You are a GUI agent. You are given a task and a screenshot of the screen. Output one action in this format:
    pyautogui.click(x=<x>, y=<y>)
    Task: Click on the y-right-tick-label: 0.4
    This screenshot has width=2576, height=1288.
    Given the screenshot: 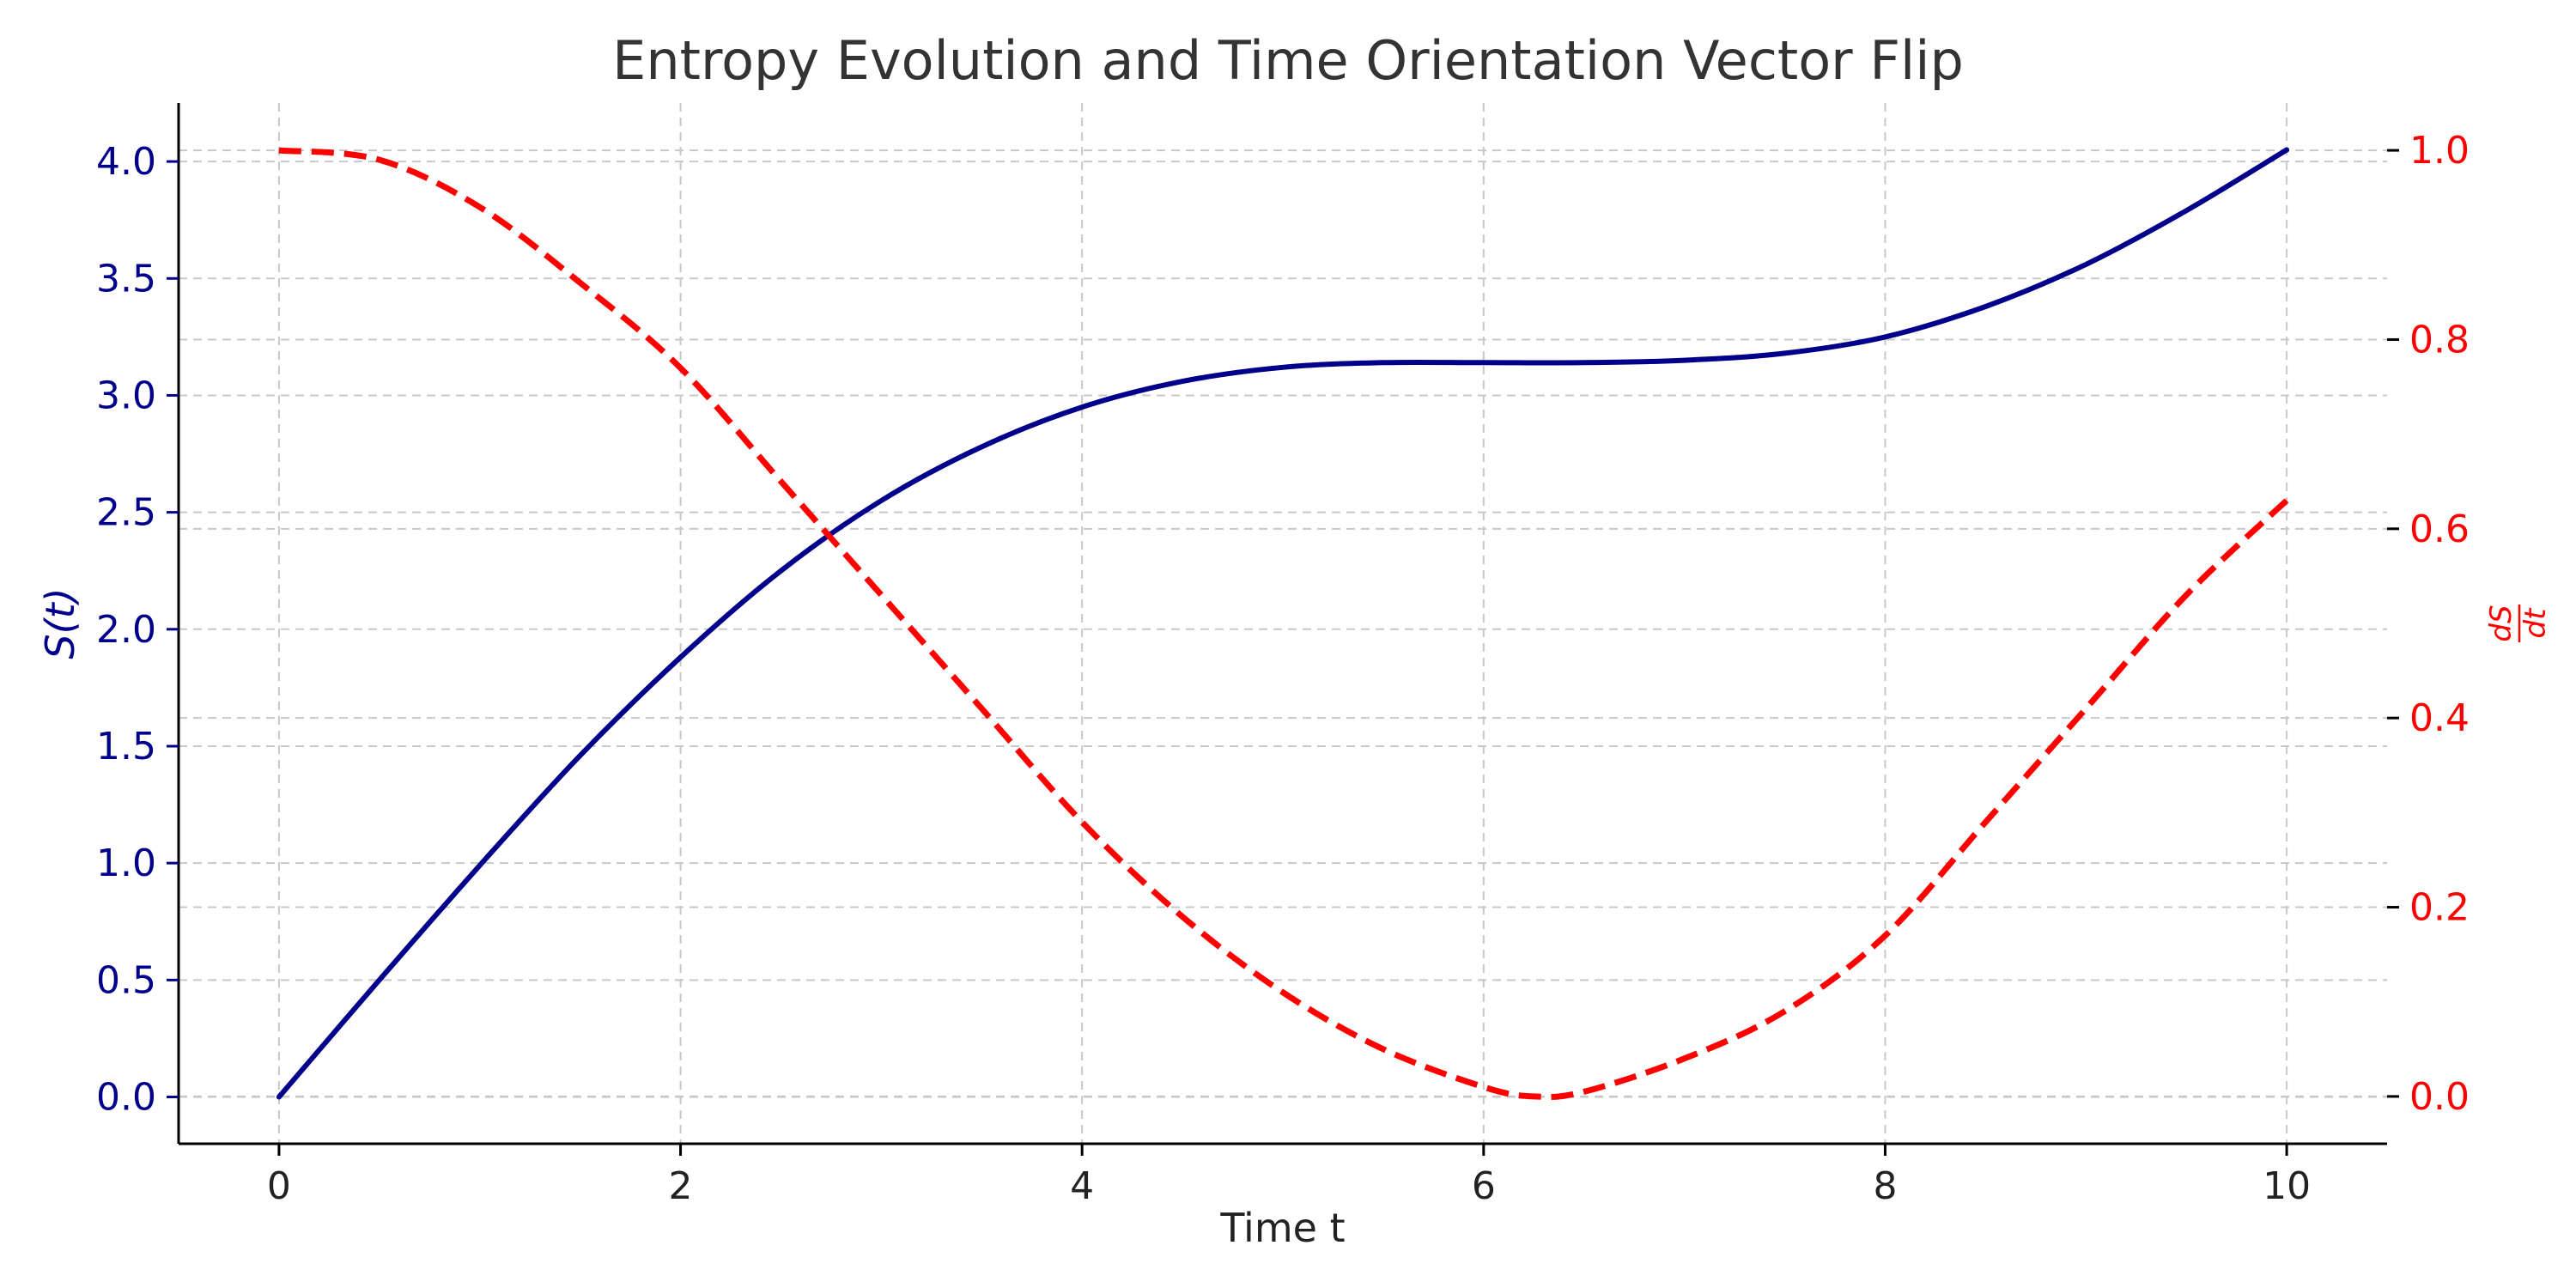 What is the action you would take?
    pyautogui.click(x=2440, y=718)
    